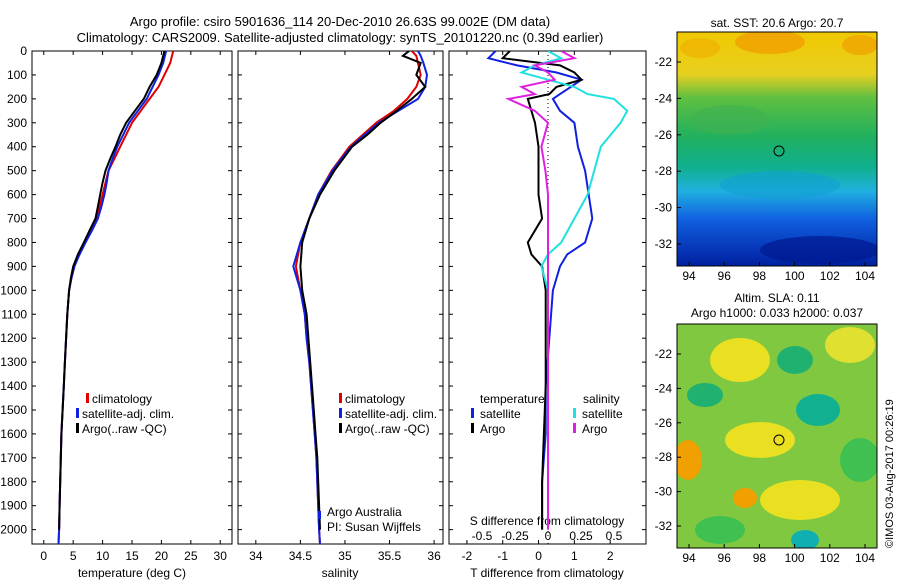  I want to click on sst-patch-green, so click(730, 120).